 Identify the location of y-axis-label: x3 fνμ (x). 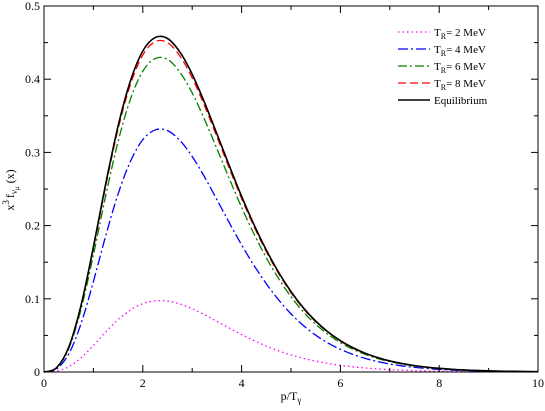
(11, 189).